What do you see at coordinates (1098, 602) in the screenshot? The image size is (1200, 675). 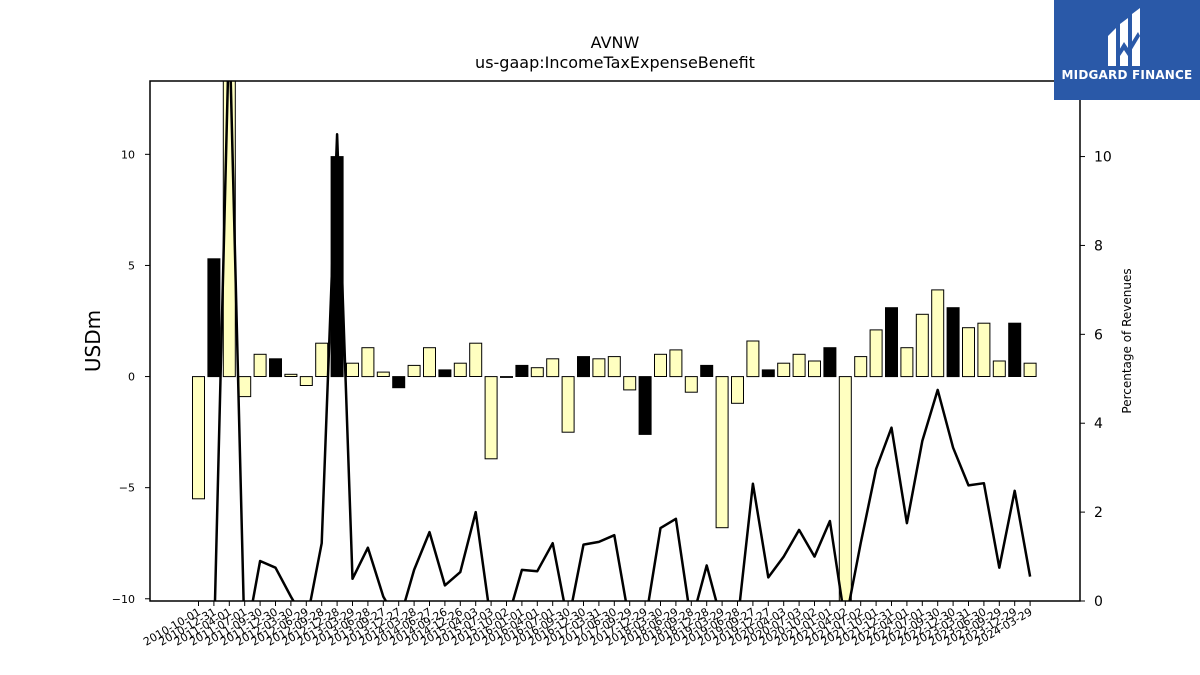 I see `y2-tick-label: 0` at bounding box center [1098, 602].